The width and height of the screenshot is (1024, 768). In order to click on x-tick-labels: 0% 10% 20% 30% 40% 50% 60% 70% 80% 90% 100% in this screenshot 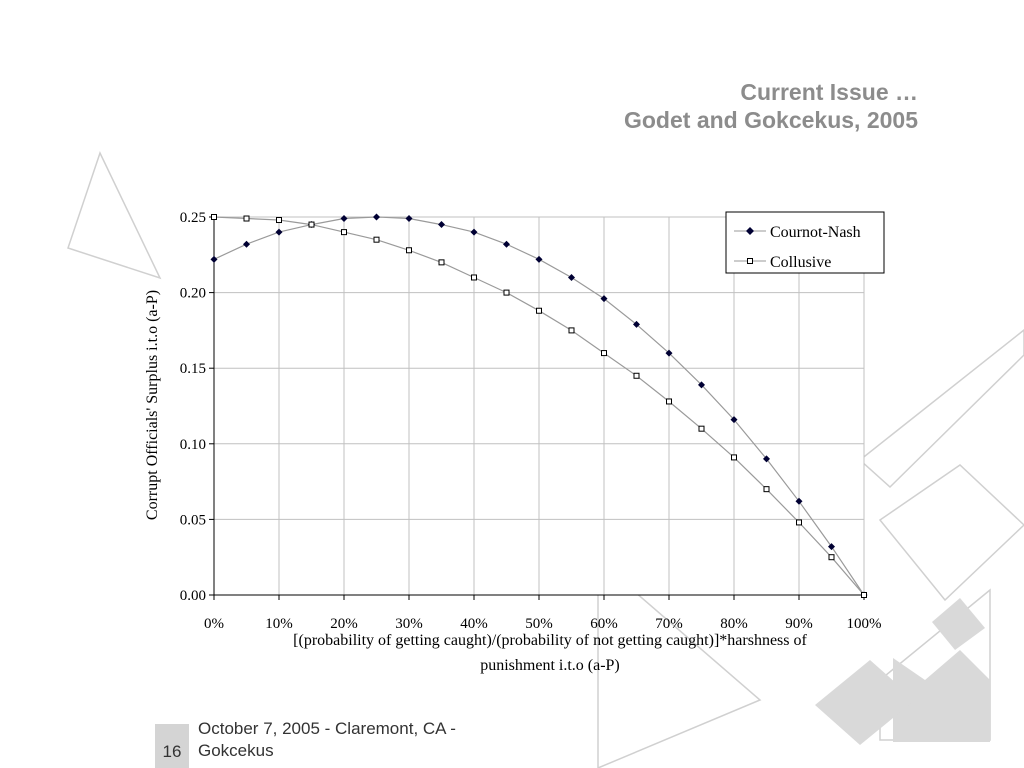, I will do `click(543, 624)`.